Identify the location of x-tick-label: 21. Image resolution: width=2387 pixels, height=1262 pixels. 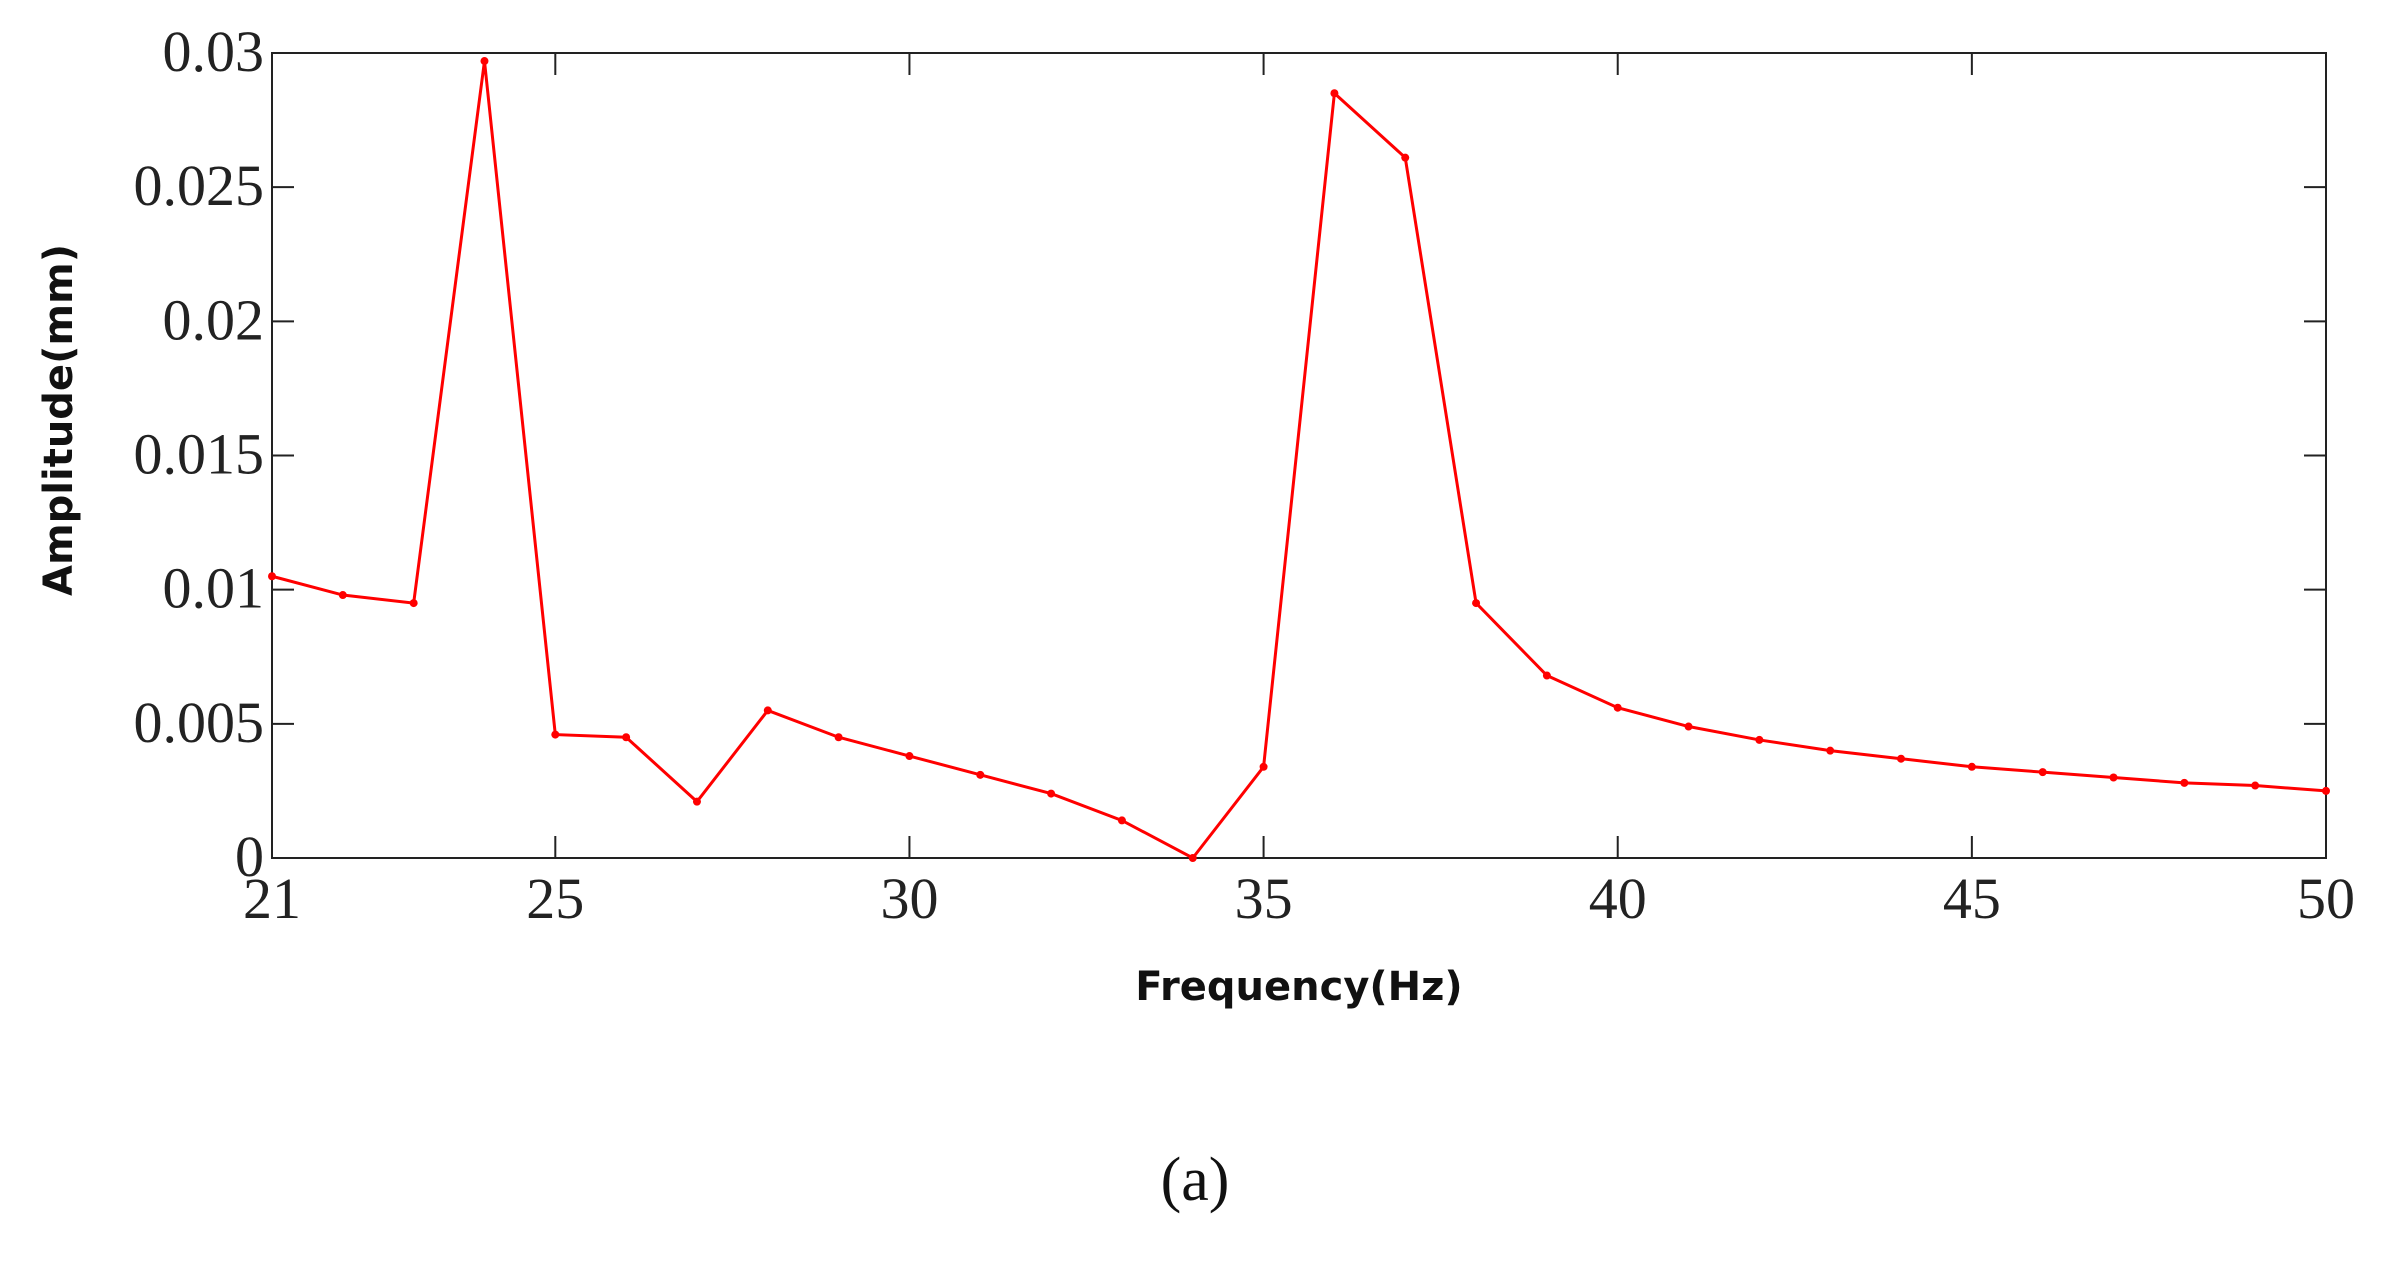
(272, 898).